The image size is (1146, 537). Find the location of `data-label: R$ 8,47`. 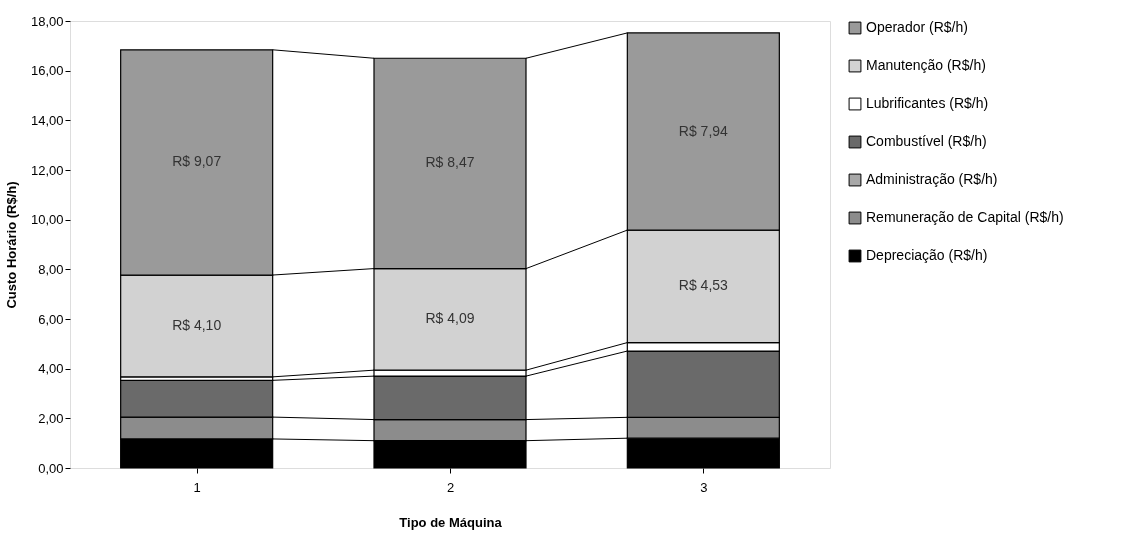

data-label: R$ 8,47 is located at coordinates (450, 162).